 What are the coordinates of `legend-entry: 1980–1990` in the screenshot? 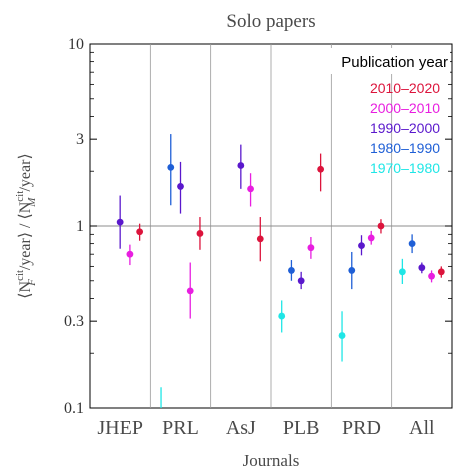 It's located at (405, 148).